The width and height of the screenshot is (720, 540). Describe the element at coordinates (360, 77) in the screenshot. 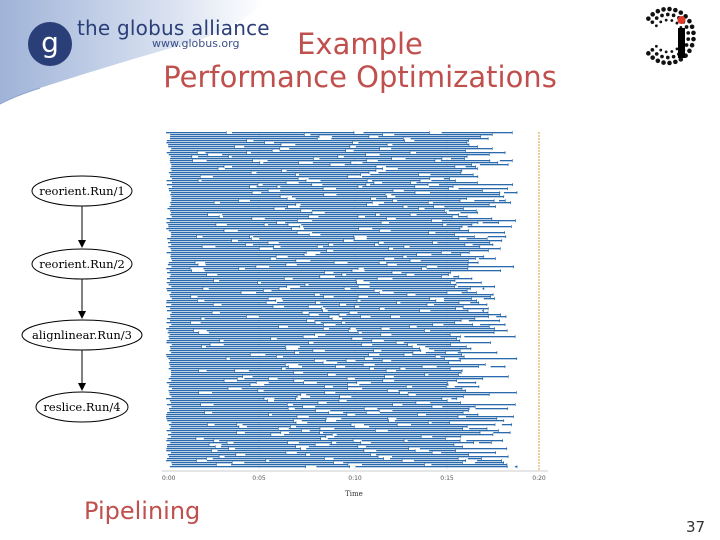

I see `title-line-2: Performance Optimizations` at that location.